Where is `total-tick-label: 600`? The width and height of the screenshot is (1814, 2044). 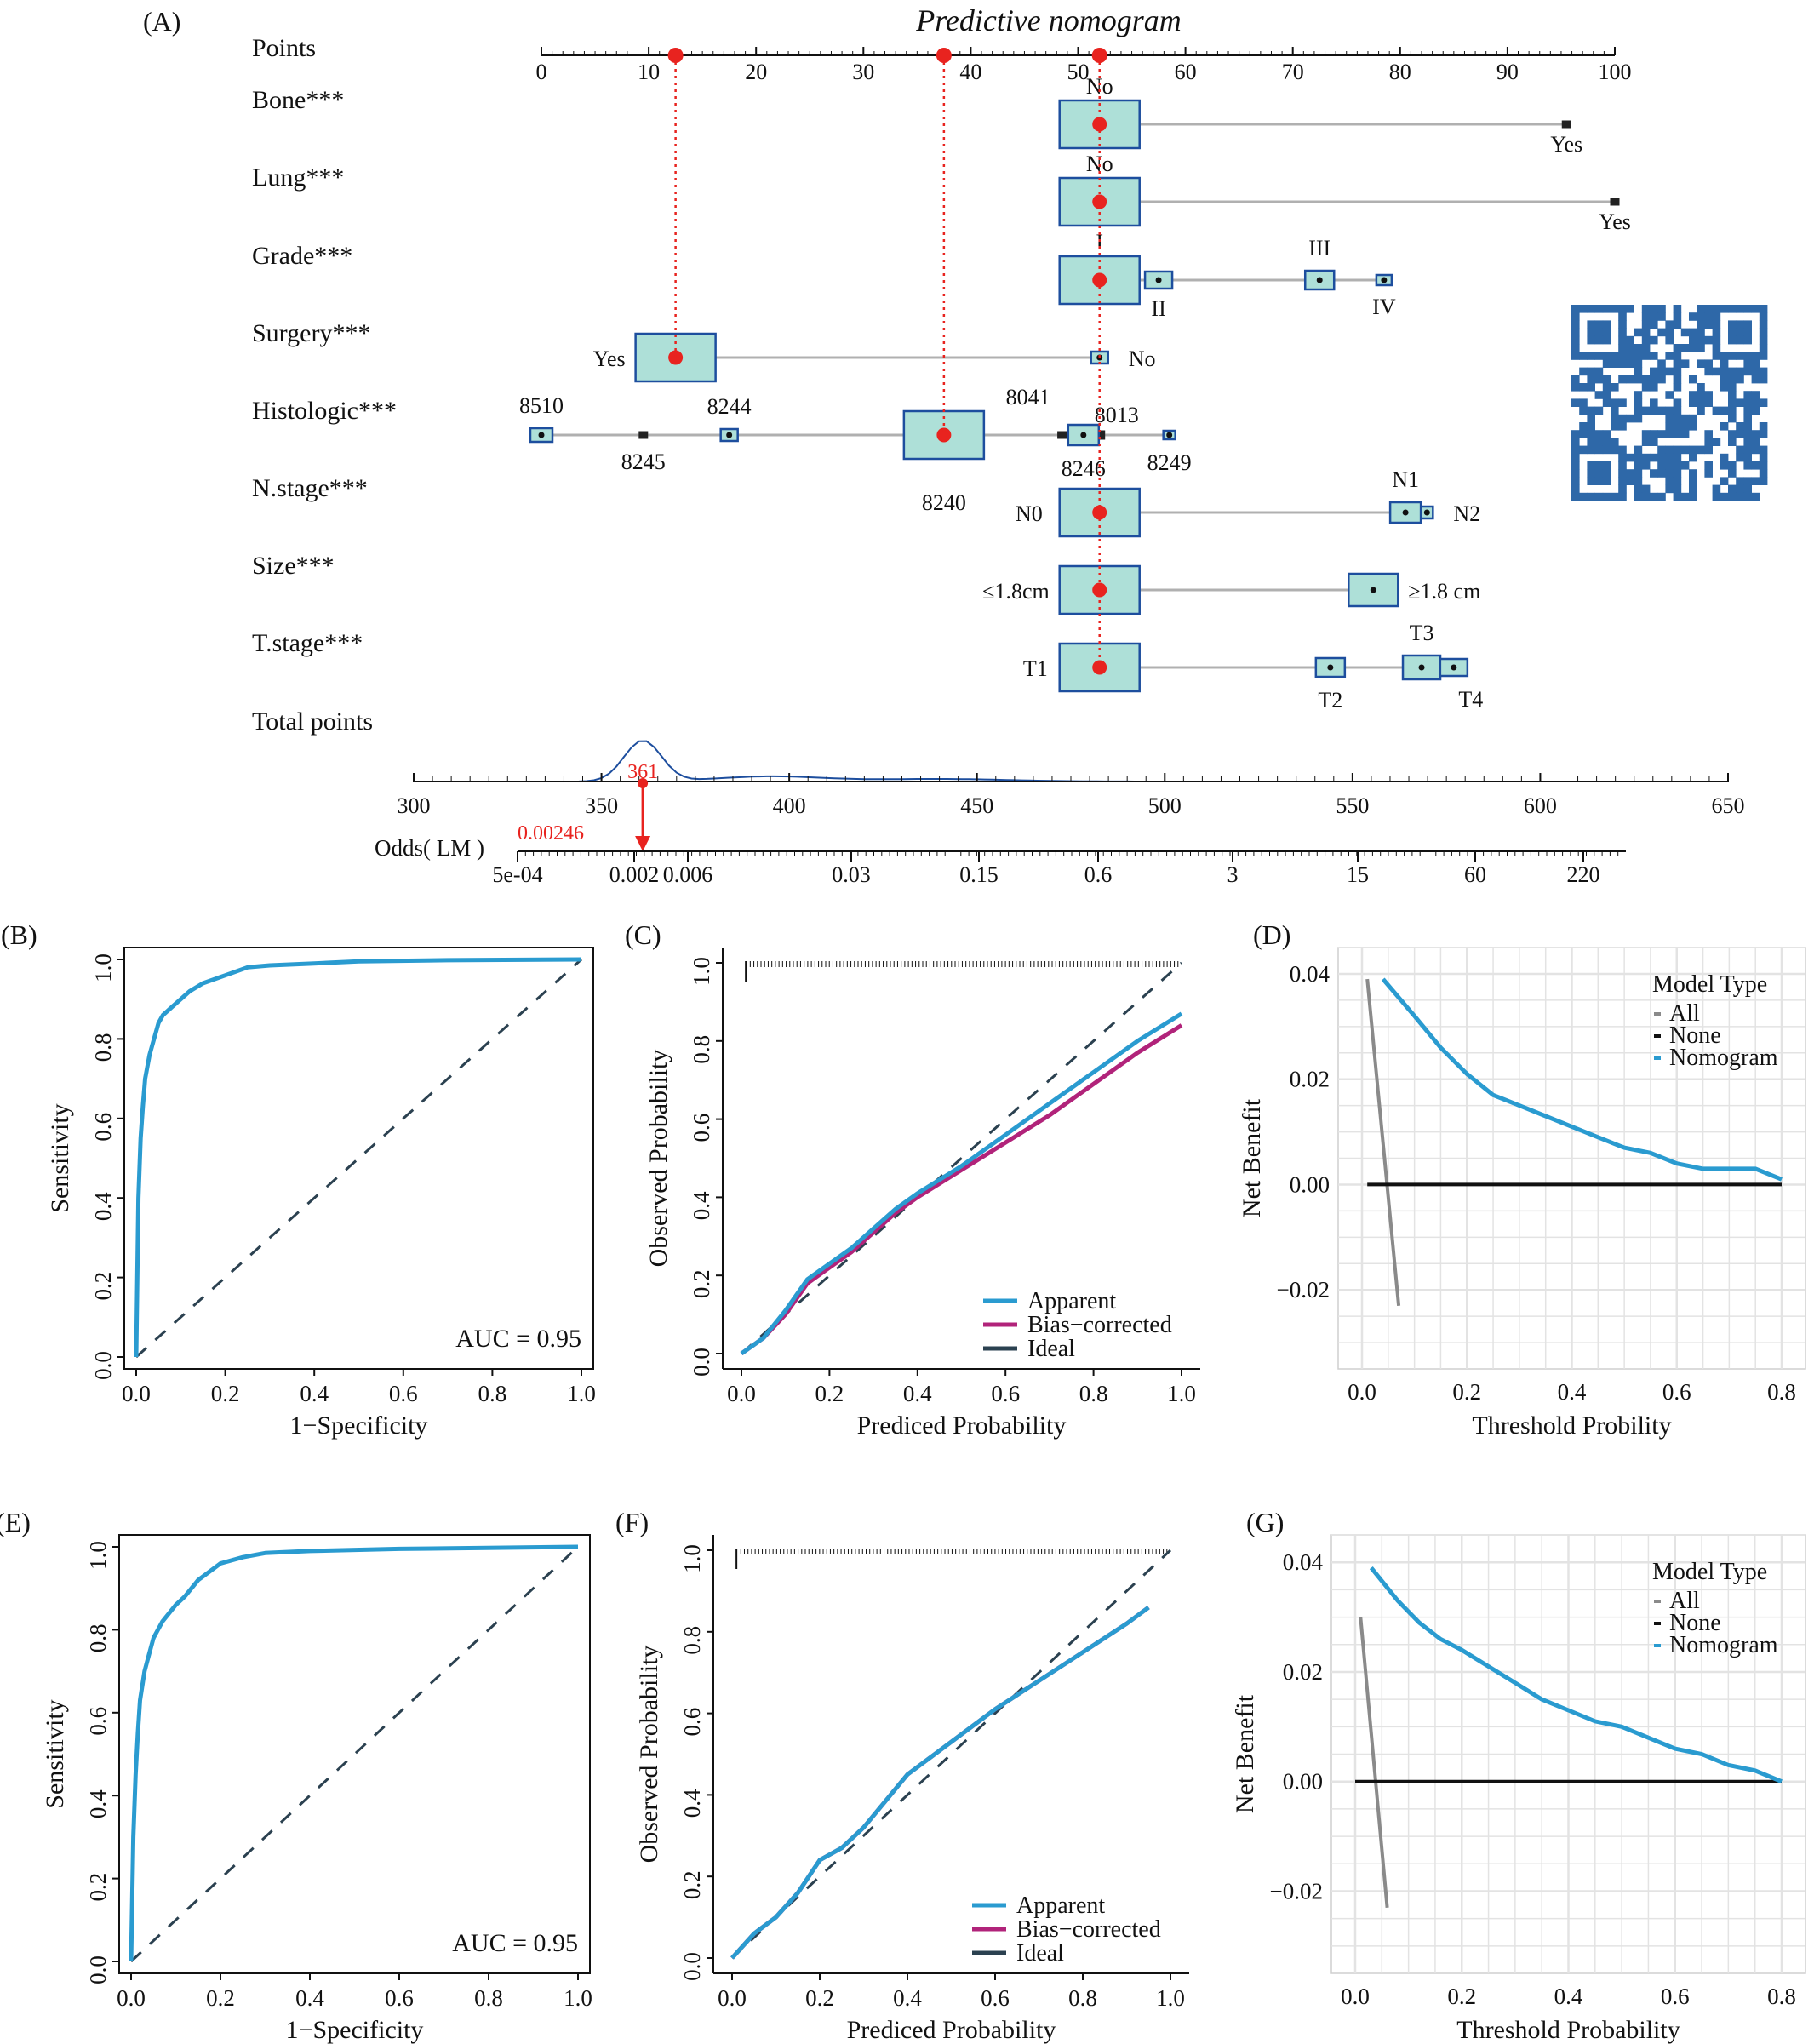 total-tick-label: 600 is located at coordinates (1540, 805).